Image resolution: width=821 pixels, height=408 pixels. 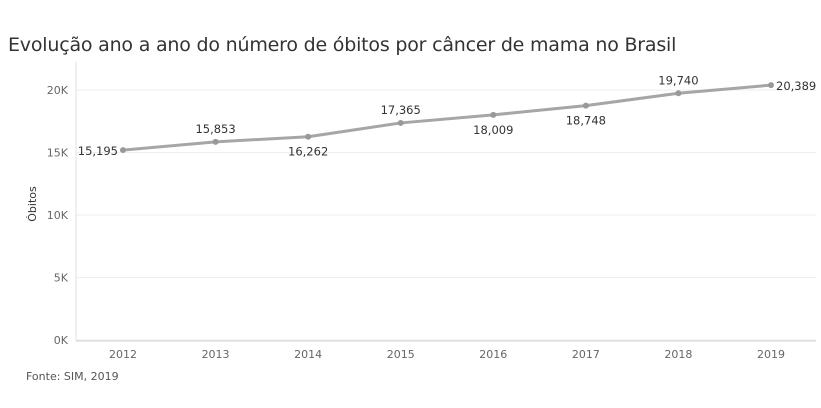 I want to click on x-tick-label: 2019, so click(x=771, y=354).